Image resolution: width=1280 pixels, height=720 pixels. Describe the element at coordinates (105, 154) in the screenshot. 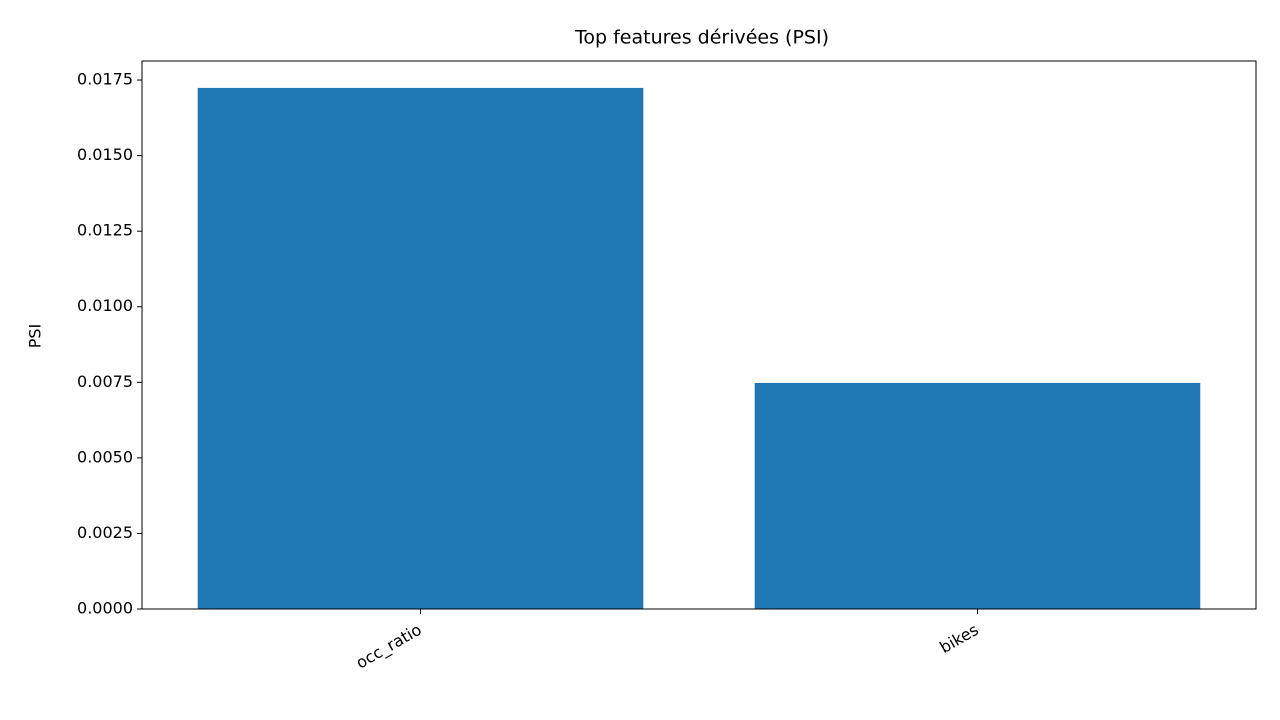

I see `y-tick-label: 0.0150` at that location.